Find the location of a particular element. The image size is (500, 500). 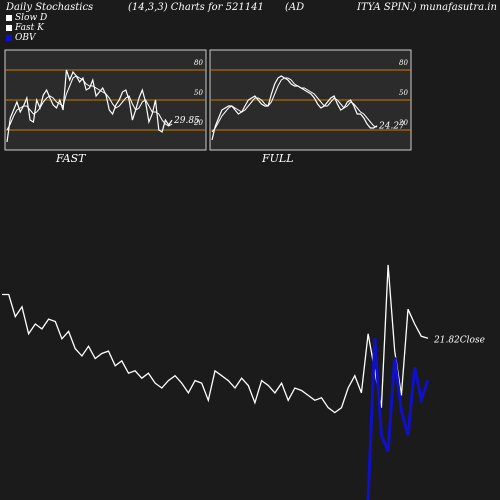

full-series-full-k is located at coordinates (294, 108).